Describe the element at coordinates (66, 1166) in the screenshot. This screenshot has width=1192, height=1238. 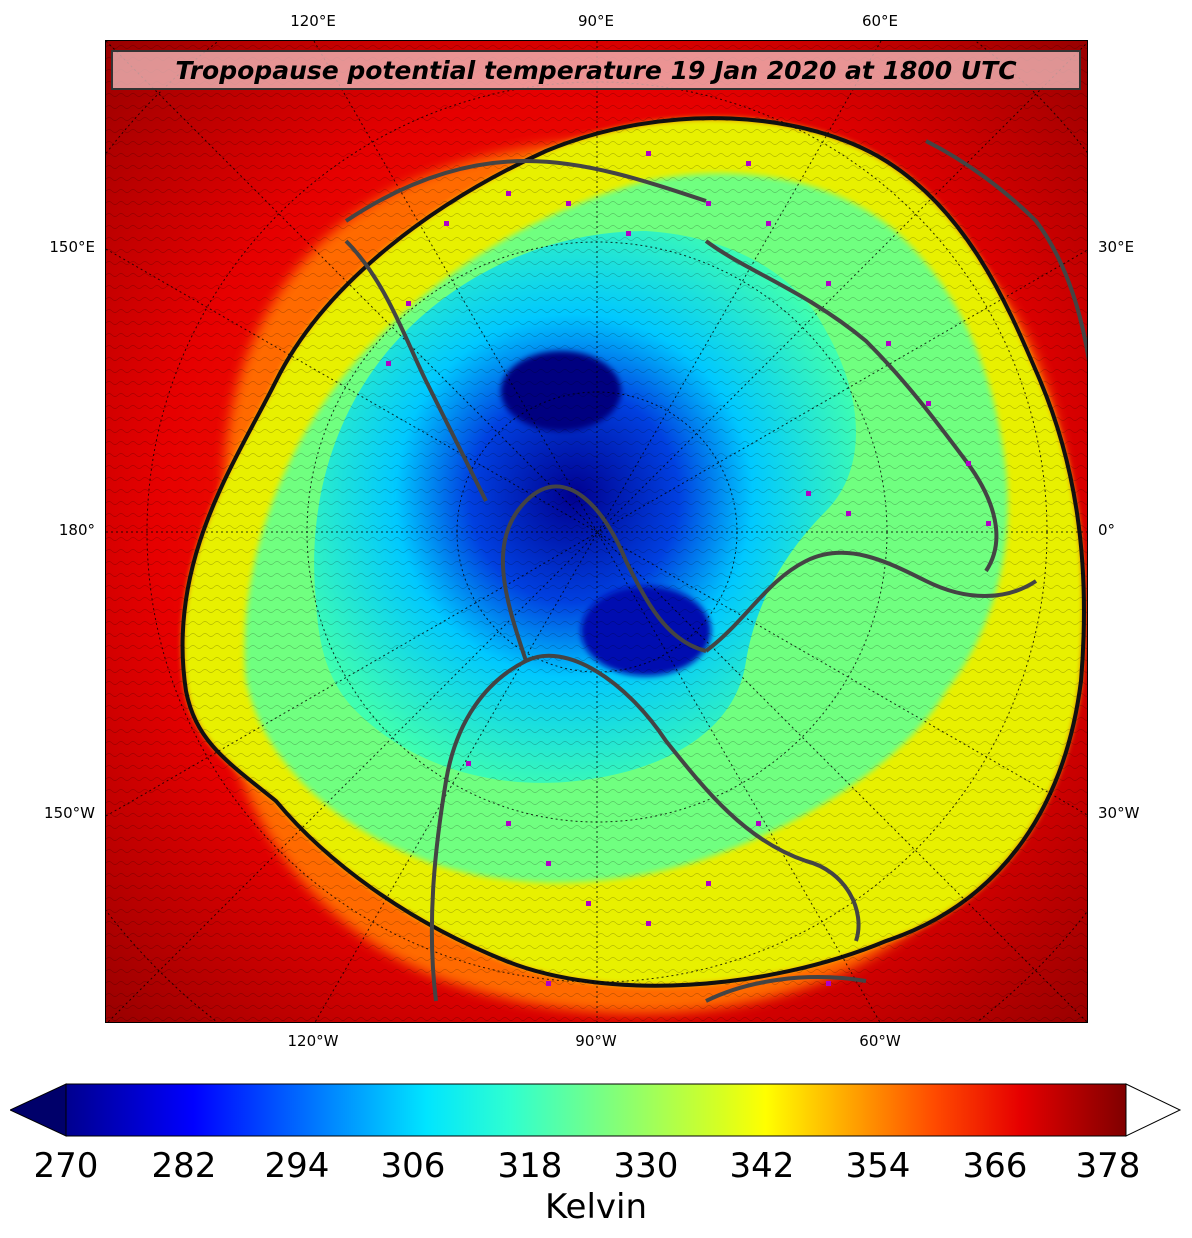
I see `colorbar-tick: 270` at that location.